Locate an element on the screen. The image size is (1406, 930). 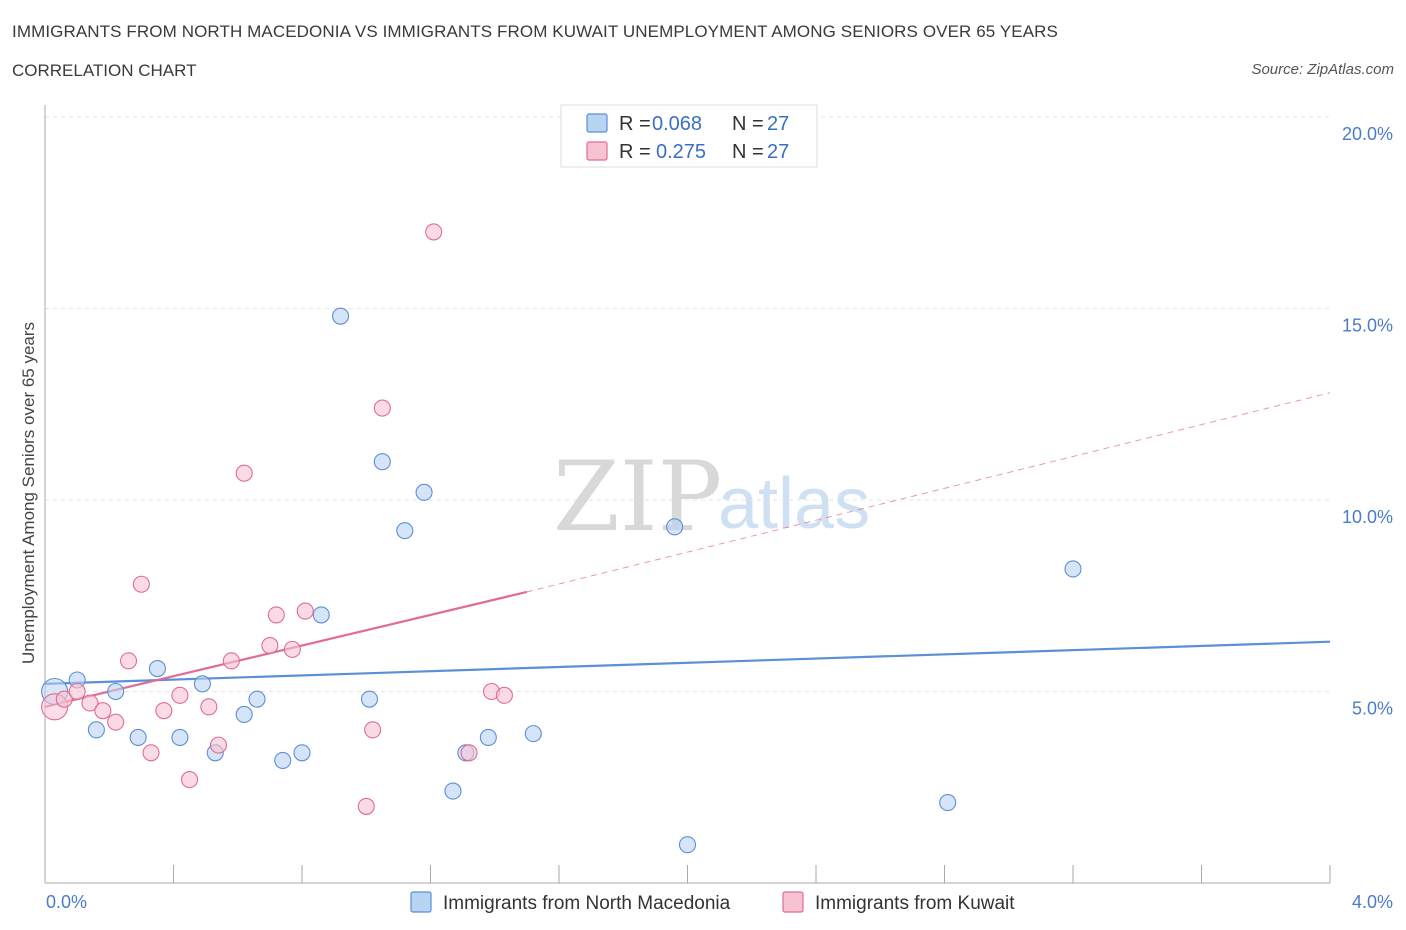
series-legend-swatch-north-macedonia is located at coordinates (421, 902).